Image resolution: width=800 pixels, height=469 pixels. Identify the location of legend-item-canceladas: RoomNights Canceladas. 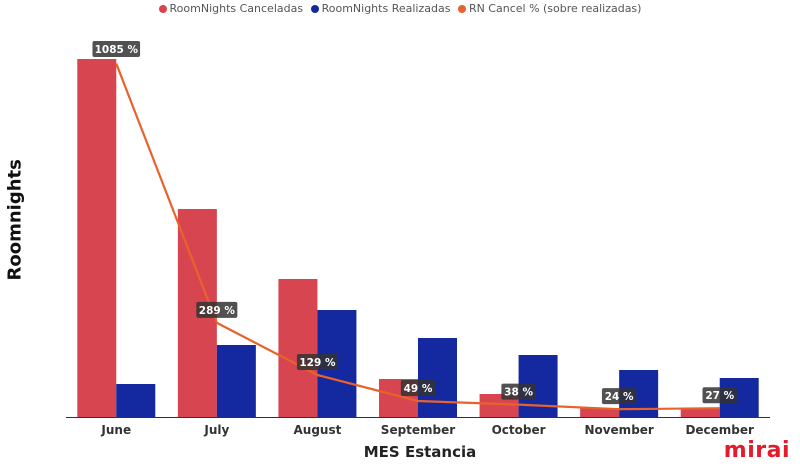
(231, 8).